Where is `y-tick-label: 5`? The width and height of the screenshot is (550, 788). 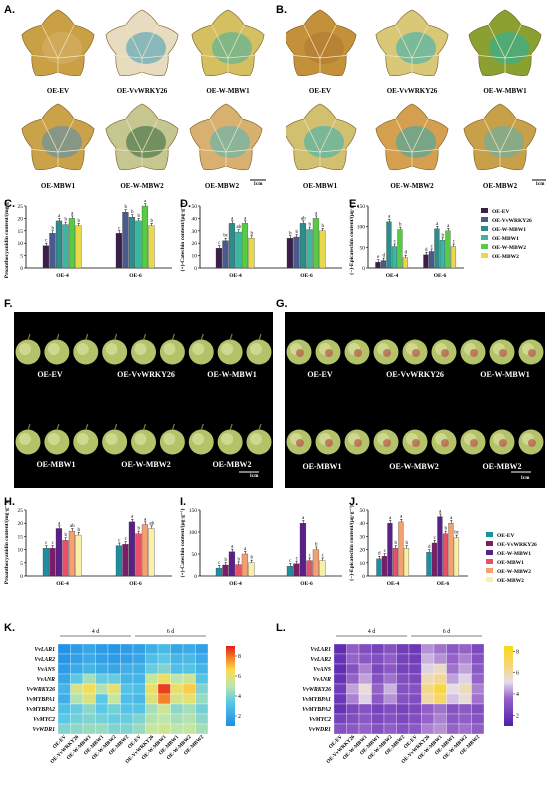 y-tick-label: 5 is located at coordinates (21, 564).